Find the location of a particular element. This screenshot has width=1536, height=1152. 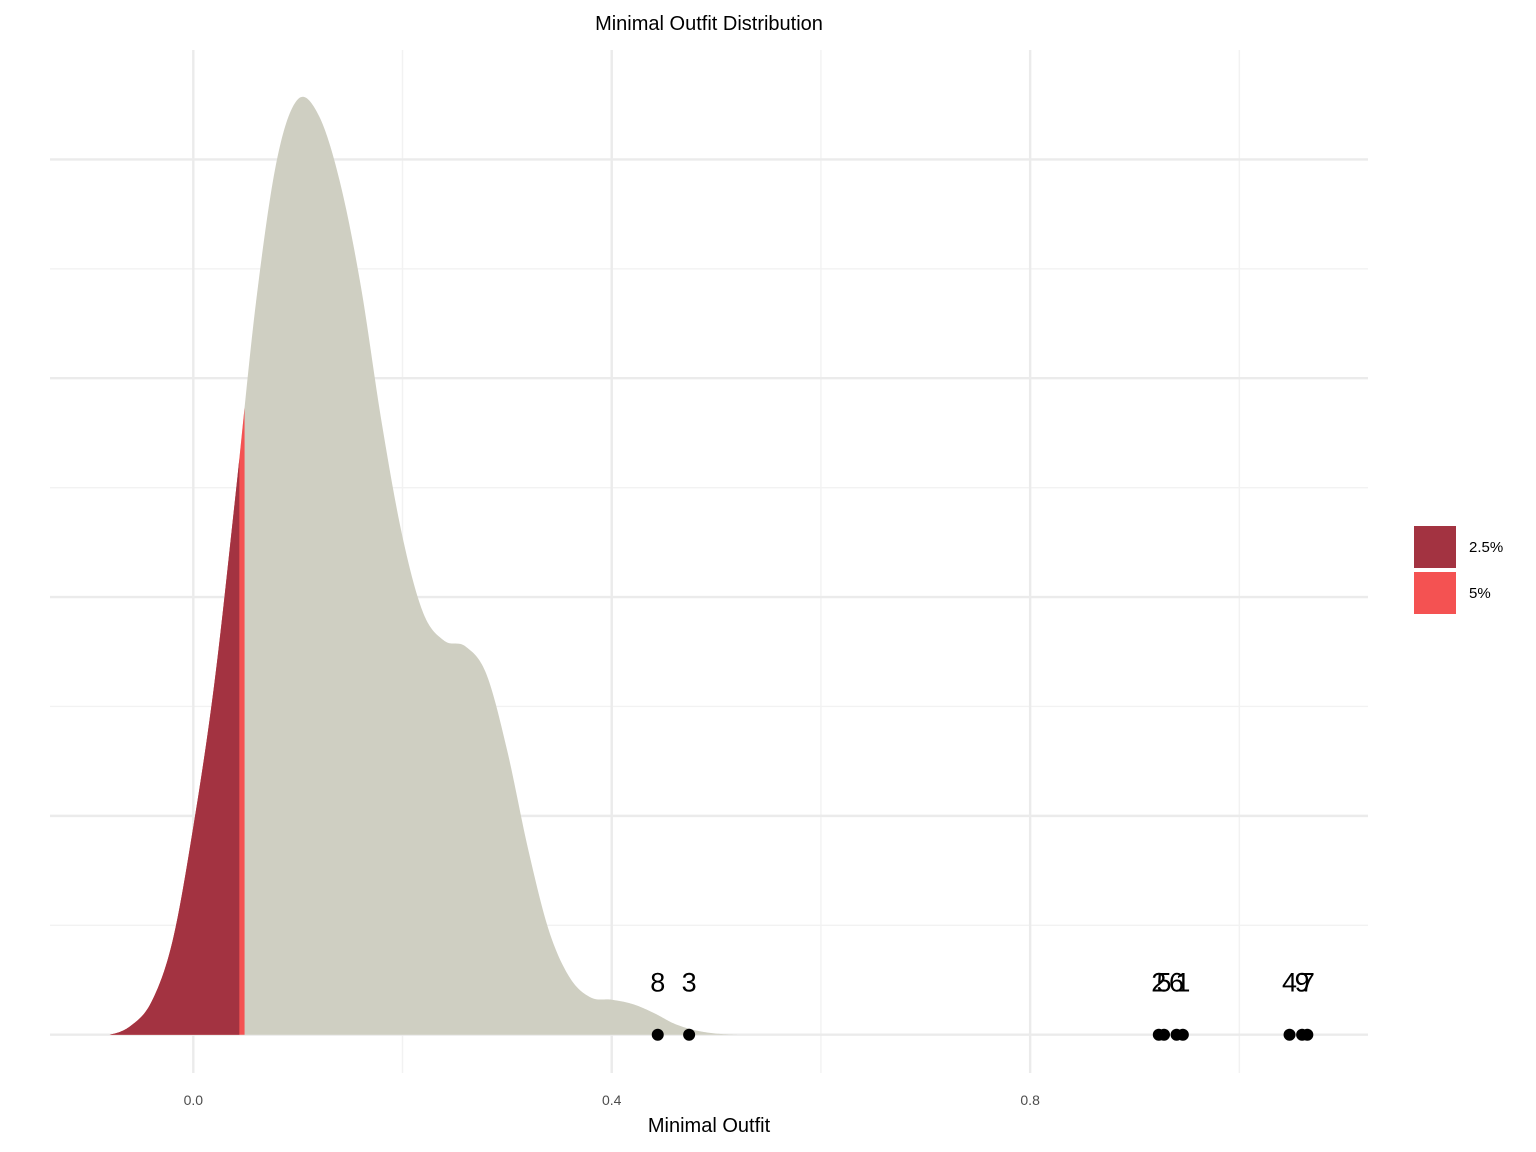

chart-title: Minimal Outfit Distribution is located at coordinates (709, 24).